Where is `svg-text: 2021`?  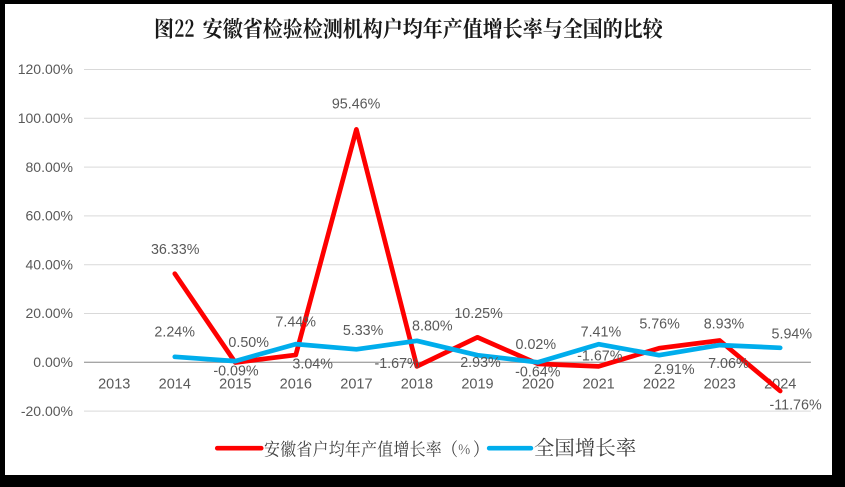
svg-text: 2021 is located at coordinates (598, 385).